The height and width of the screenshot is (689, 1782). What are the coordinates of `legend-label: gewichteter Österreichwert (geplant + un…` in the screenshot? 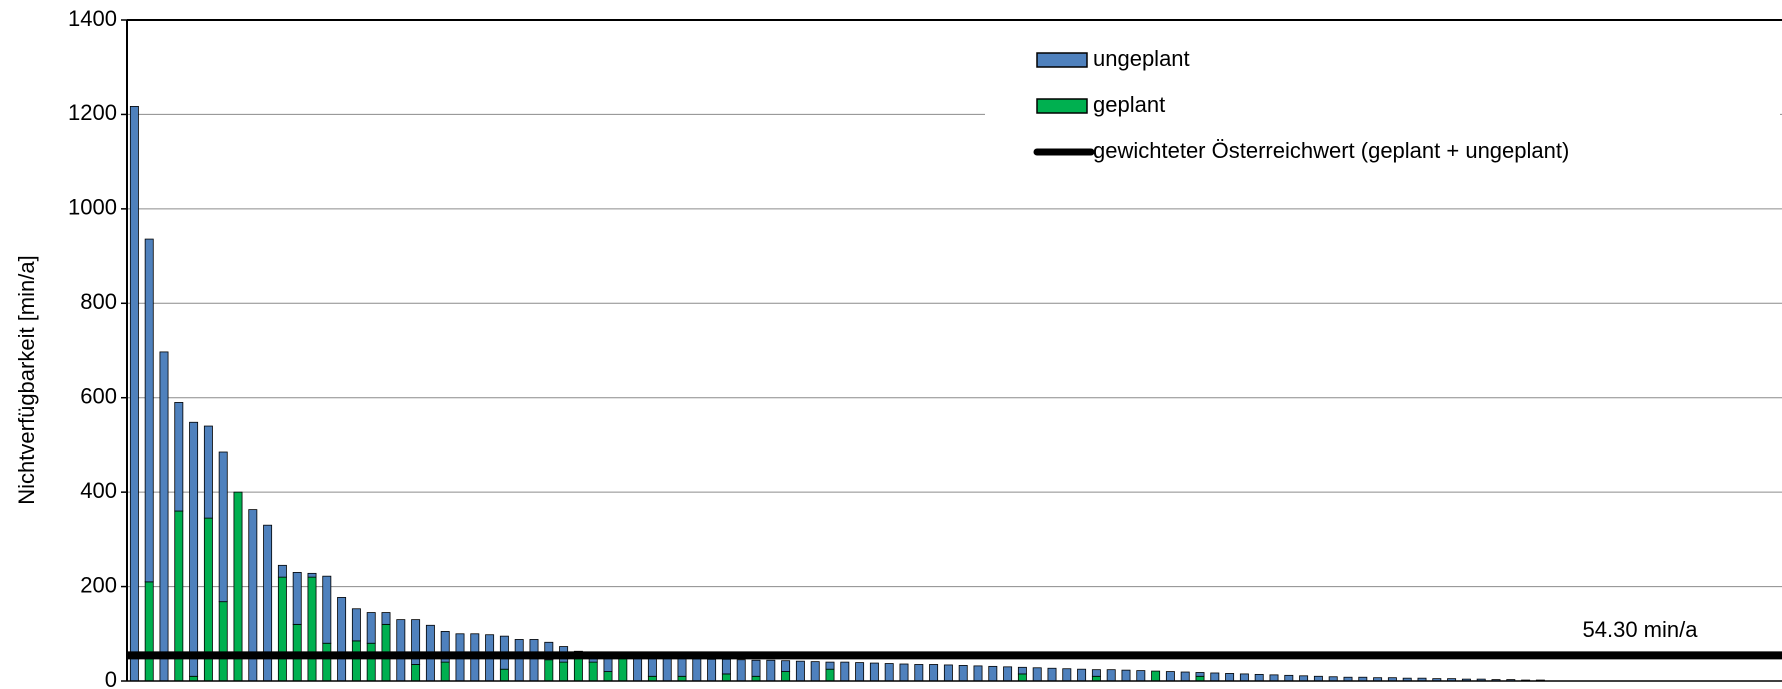 It's located at (1331, 150).